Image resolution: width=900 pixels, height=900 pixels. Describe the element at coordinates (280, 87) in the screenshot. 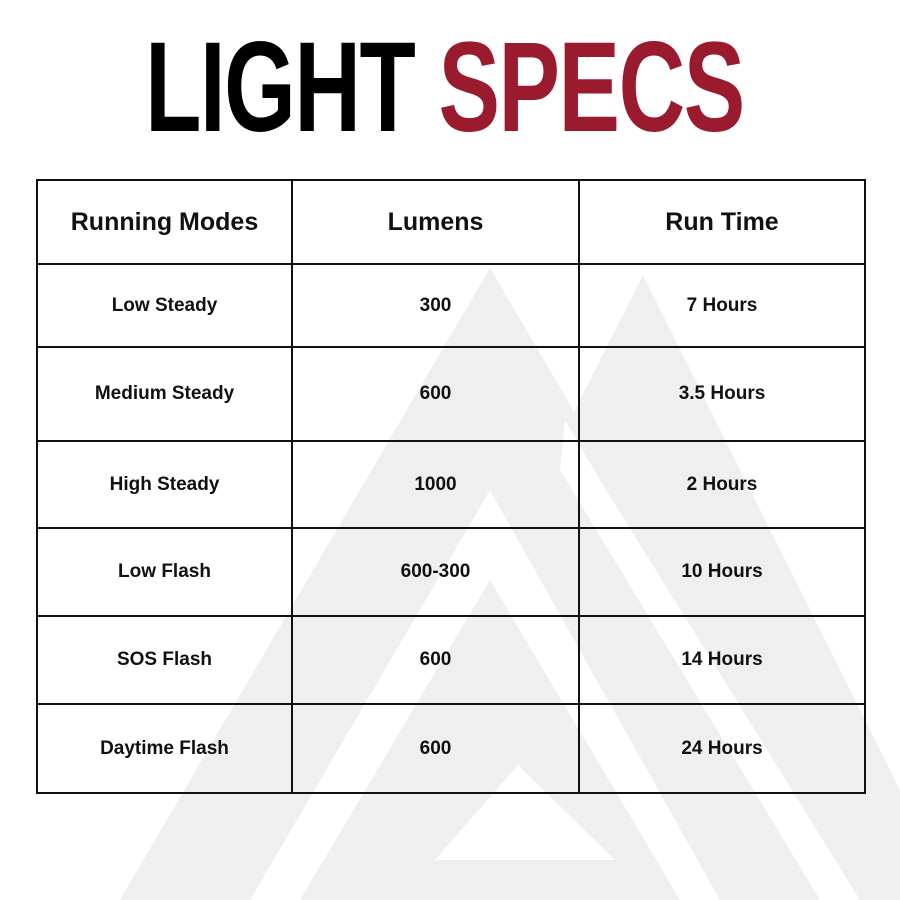

I see `title-part-1: LIGHT` at that location.